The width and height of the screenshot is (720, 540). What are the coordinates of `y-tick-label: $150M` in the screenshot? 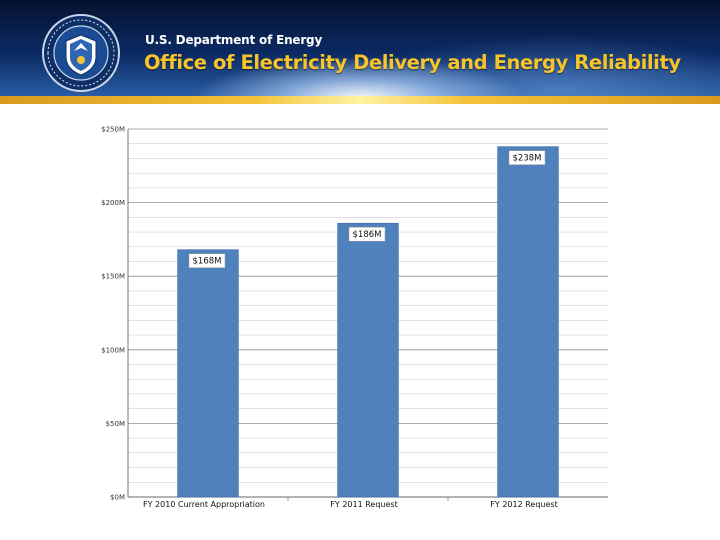 It's located at (113, 277).